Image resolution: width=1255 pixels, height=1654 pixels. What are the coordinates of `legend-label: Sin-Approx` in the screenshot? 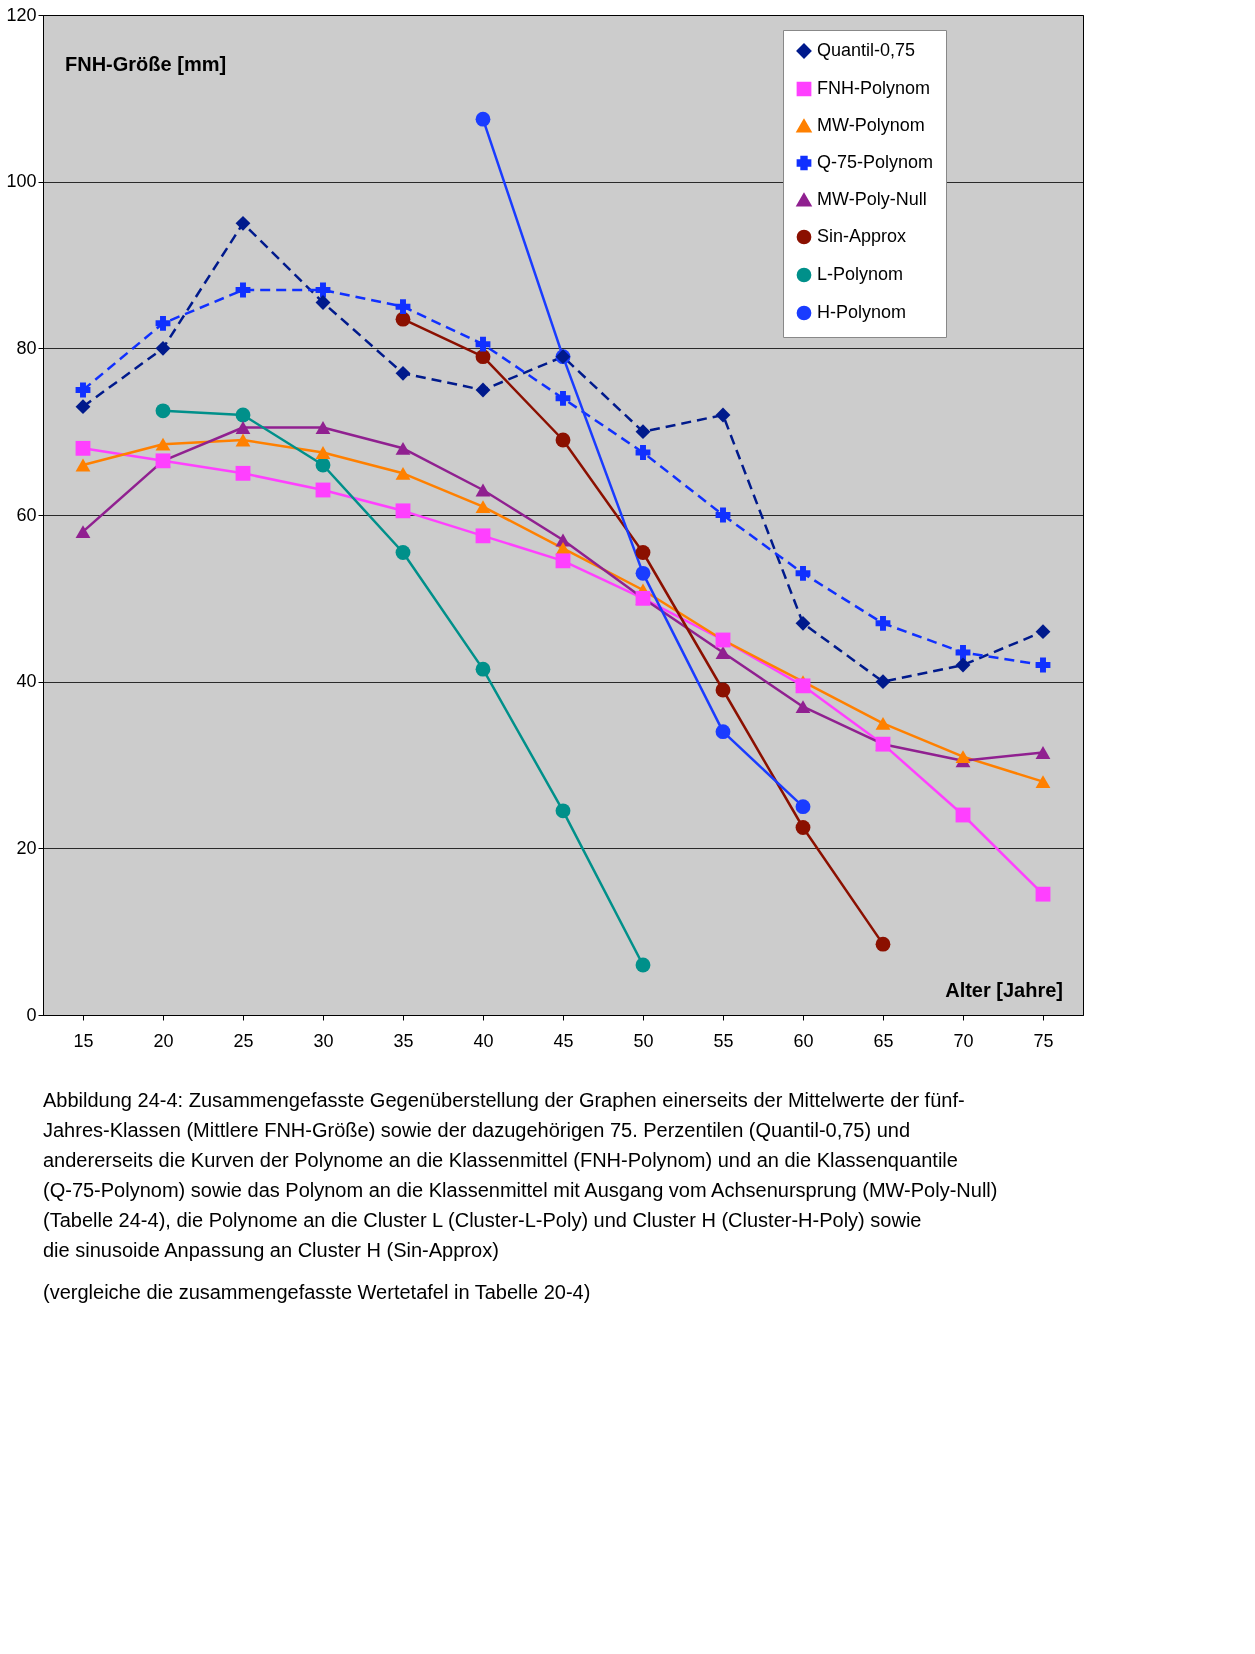 It's located at (862, 236).